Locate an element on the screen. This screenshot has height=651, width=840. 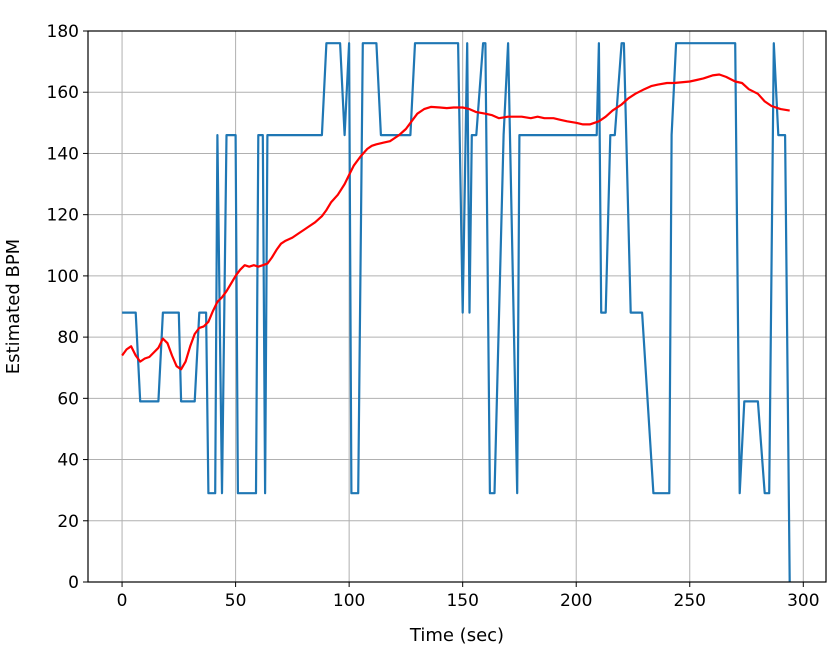
x-tick-label: 50 is located at coordinates (236, 601).